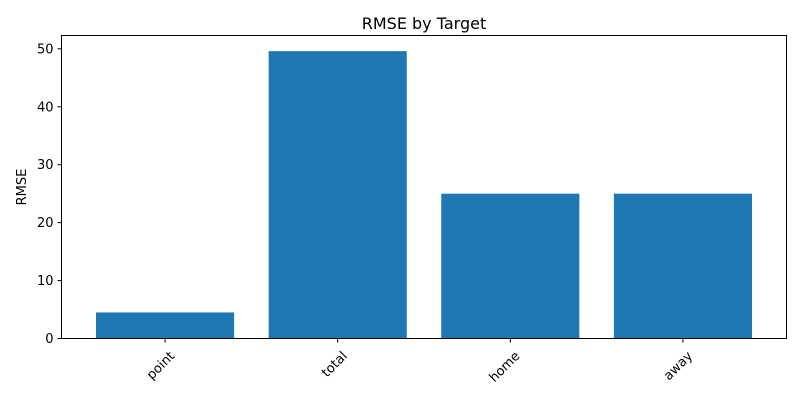 The height and width of the screenshot is (400, 800). What do you see at coordinates (510, 266) in the screenshot?
I see `bar-home` at bounding box center [510, 266].